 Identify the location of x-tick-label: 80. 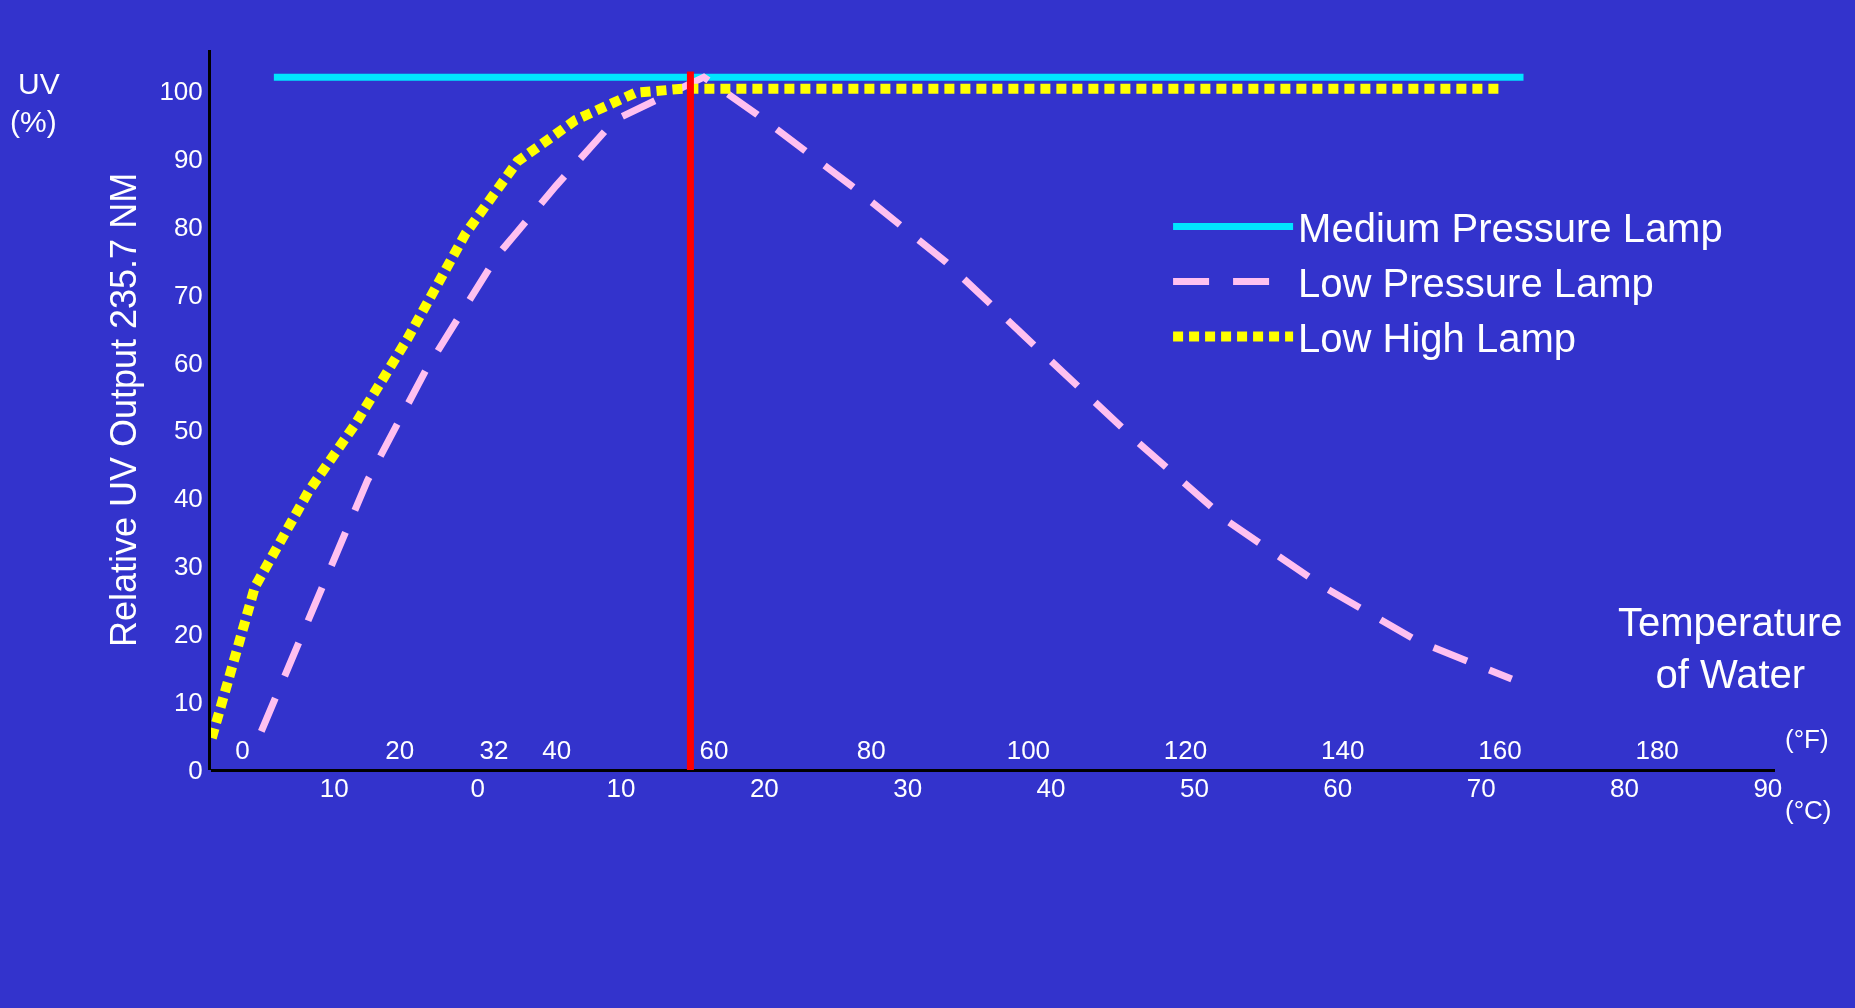
(871, 749).